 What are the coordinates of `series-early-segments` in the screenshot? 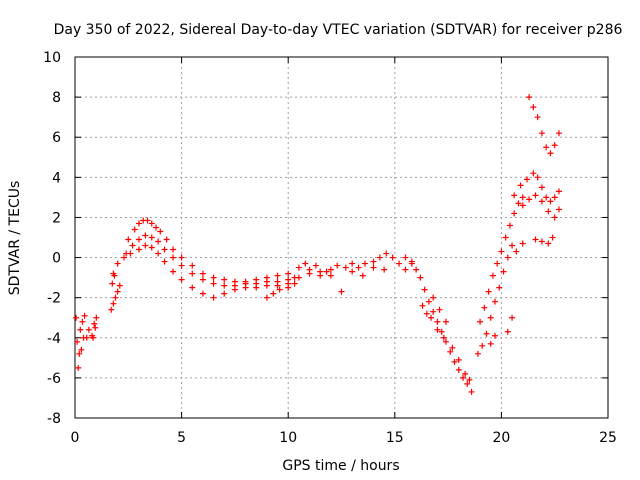 It's located at (86, 341).